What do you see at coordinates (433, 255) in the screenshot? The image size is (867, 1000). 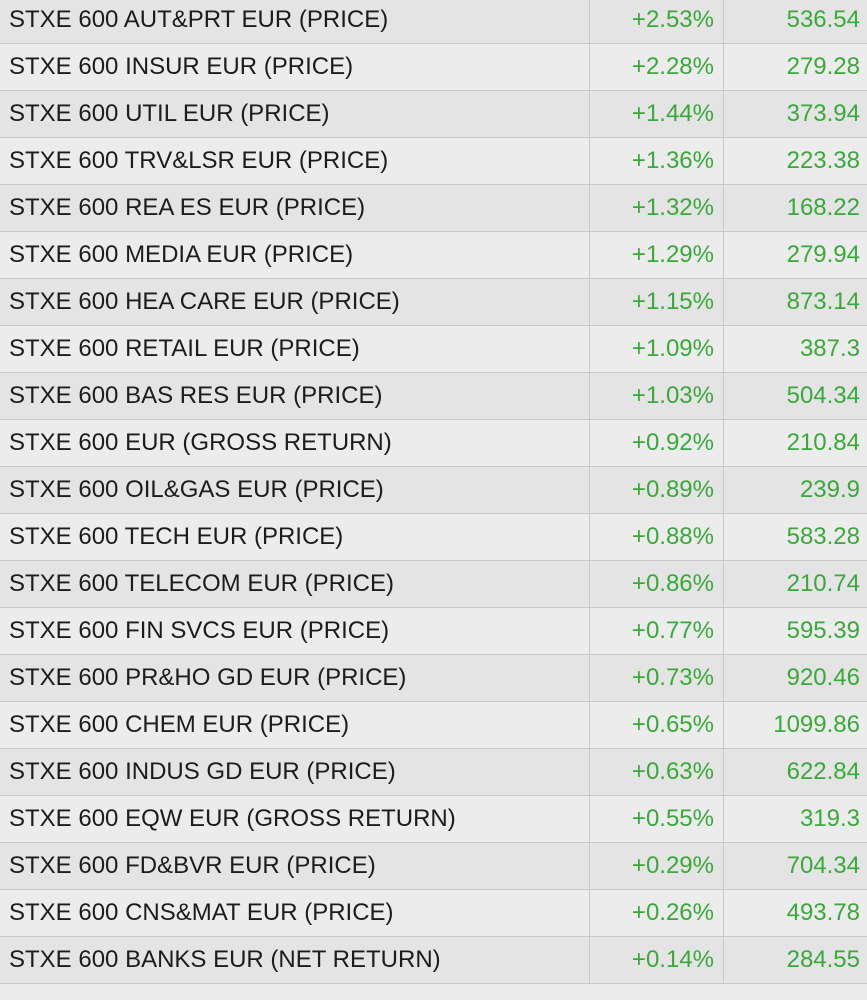 I see `table-row: STXE 600 MEDIA EUR (PRICE) +1.29% 279.94` at bounding box center [433, 255].